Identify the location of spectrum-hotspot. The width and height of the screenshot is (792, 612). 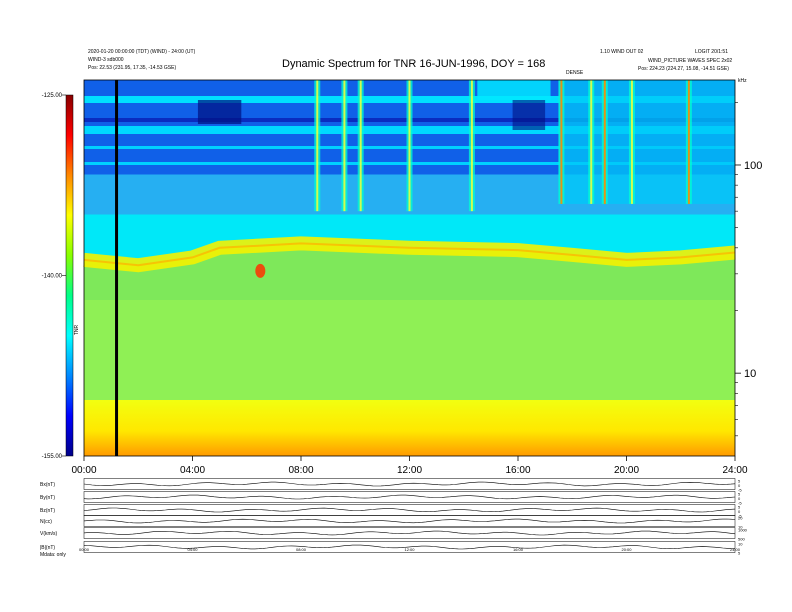
(260, 270).